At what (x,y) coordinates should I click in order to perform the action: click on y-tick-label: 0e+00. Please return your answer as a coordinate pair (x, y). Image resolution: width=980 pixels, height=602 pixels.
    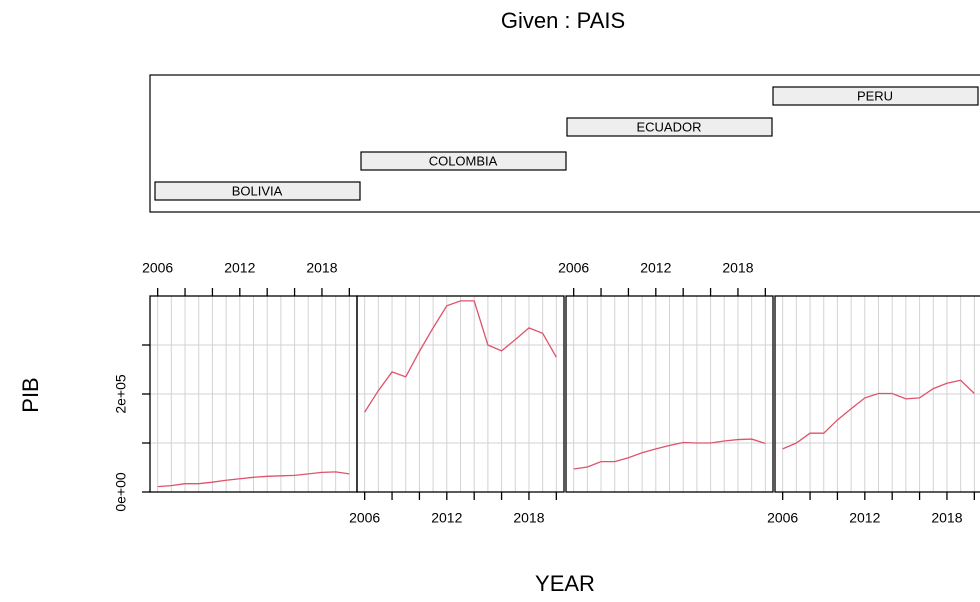
    Looking at the image, I should click on (121, 492).